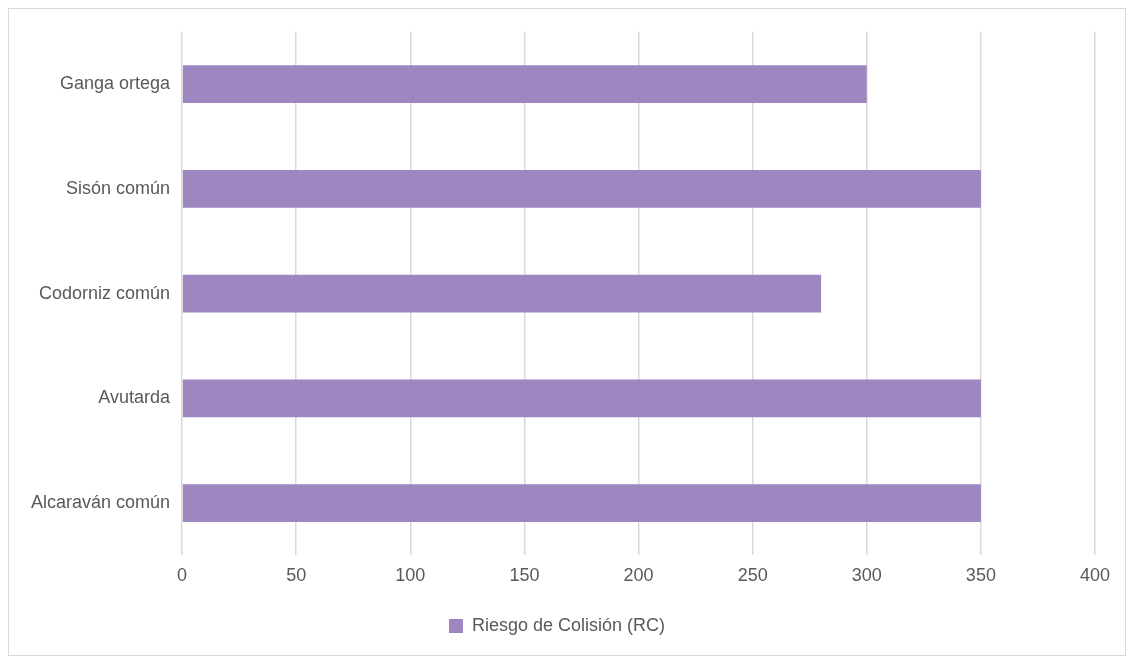 This screenshot has width=1134, height=664. Describe the element at coordinates (1095, 575) in the screenshot. I see `x-tick-label: 400` at that location.